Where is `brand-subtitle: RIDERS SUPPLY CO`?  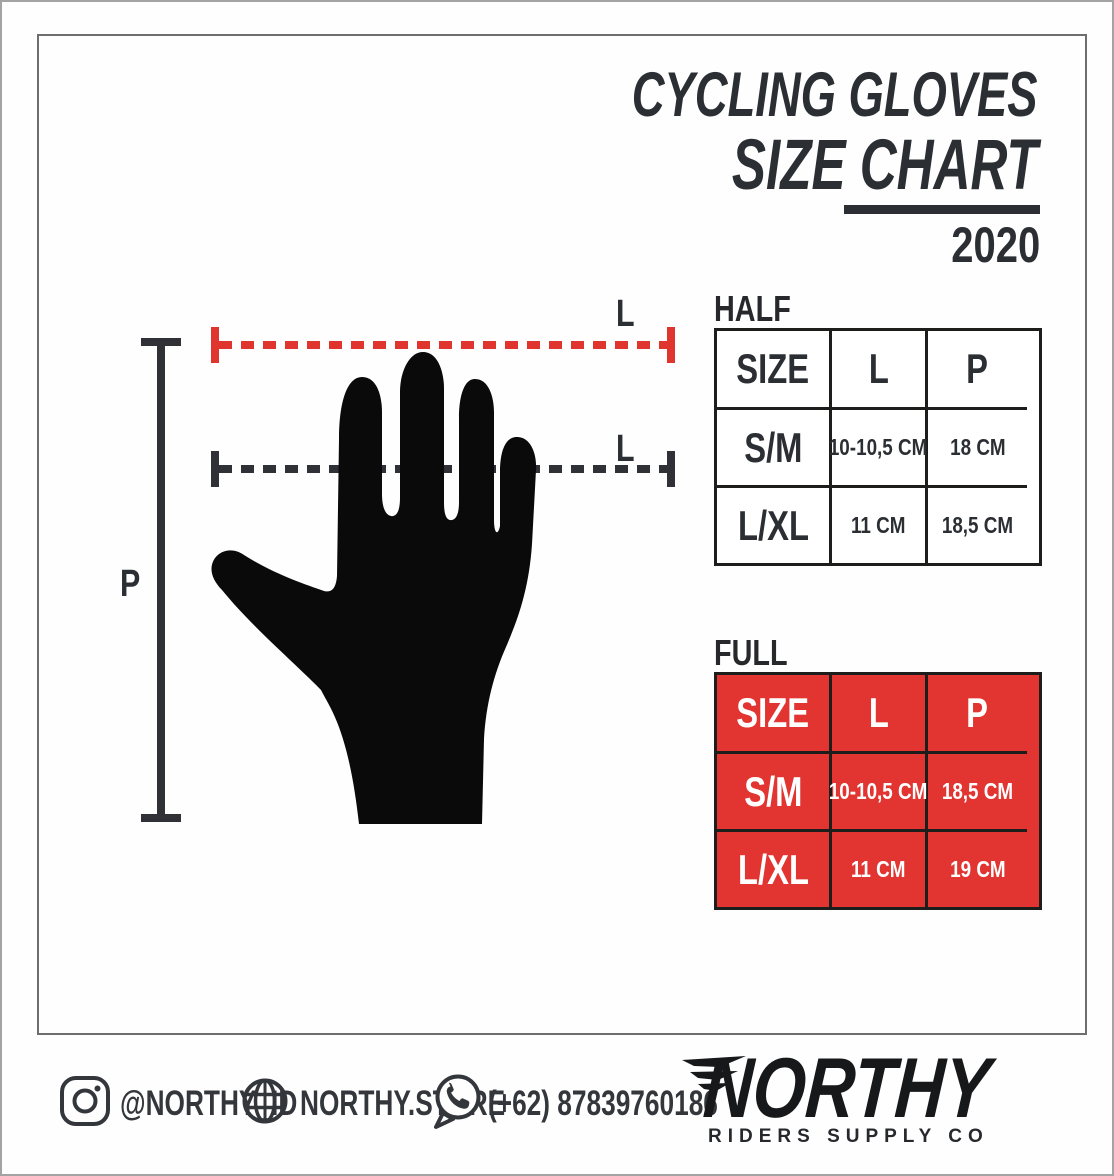
brand-subtitle: RIDERS SUPPLY CO is located at coordinates (848, 1136).